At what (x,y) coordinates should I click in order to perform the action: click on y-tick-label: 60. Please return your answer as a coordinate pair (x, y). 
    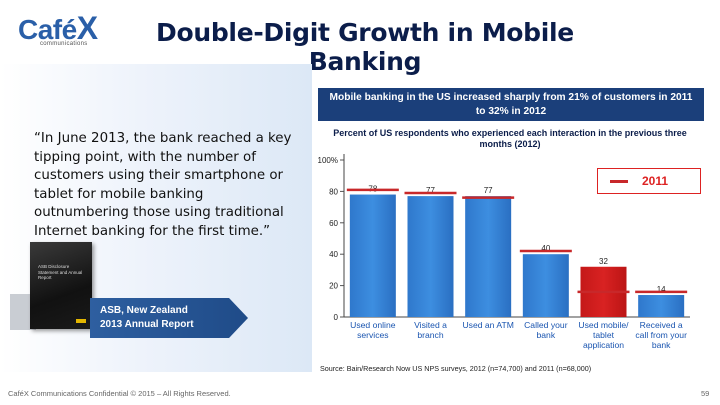
    Looking at the image, I should click on (333, 223).